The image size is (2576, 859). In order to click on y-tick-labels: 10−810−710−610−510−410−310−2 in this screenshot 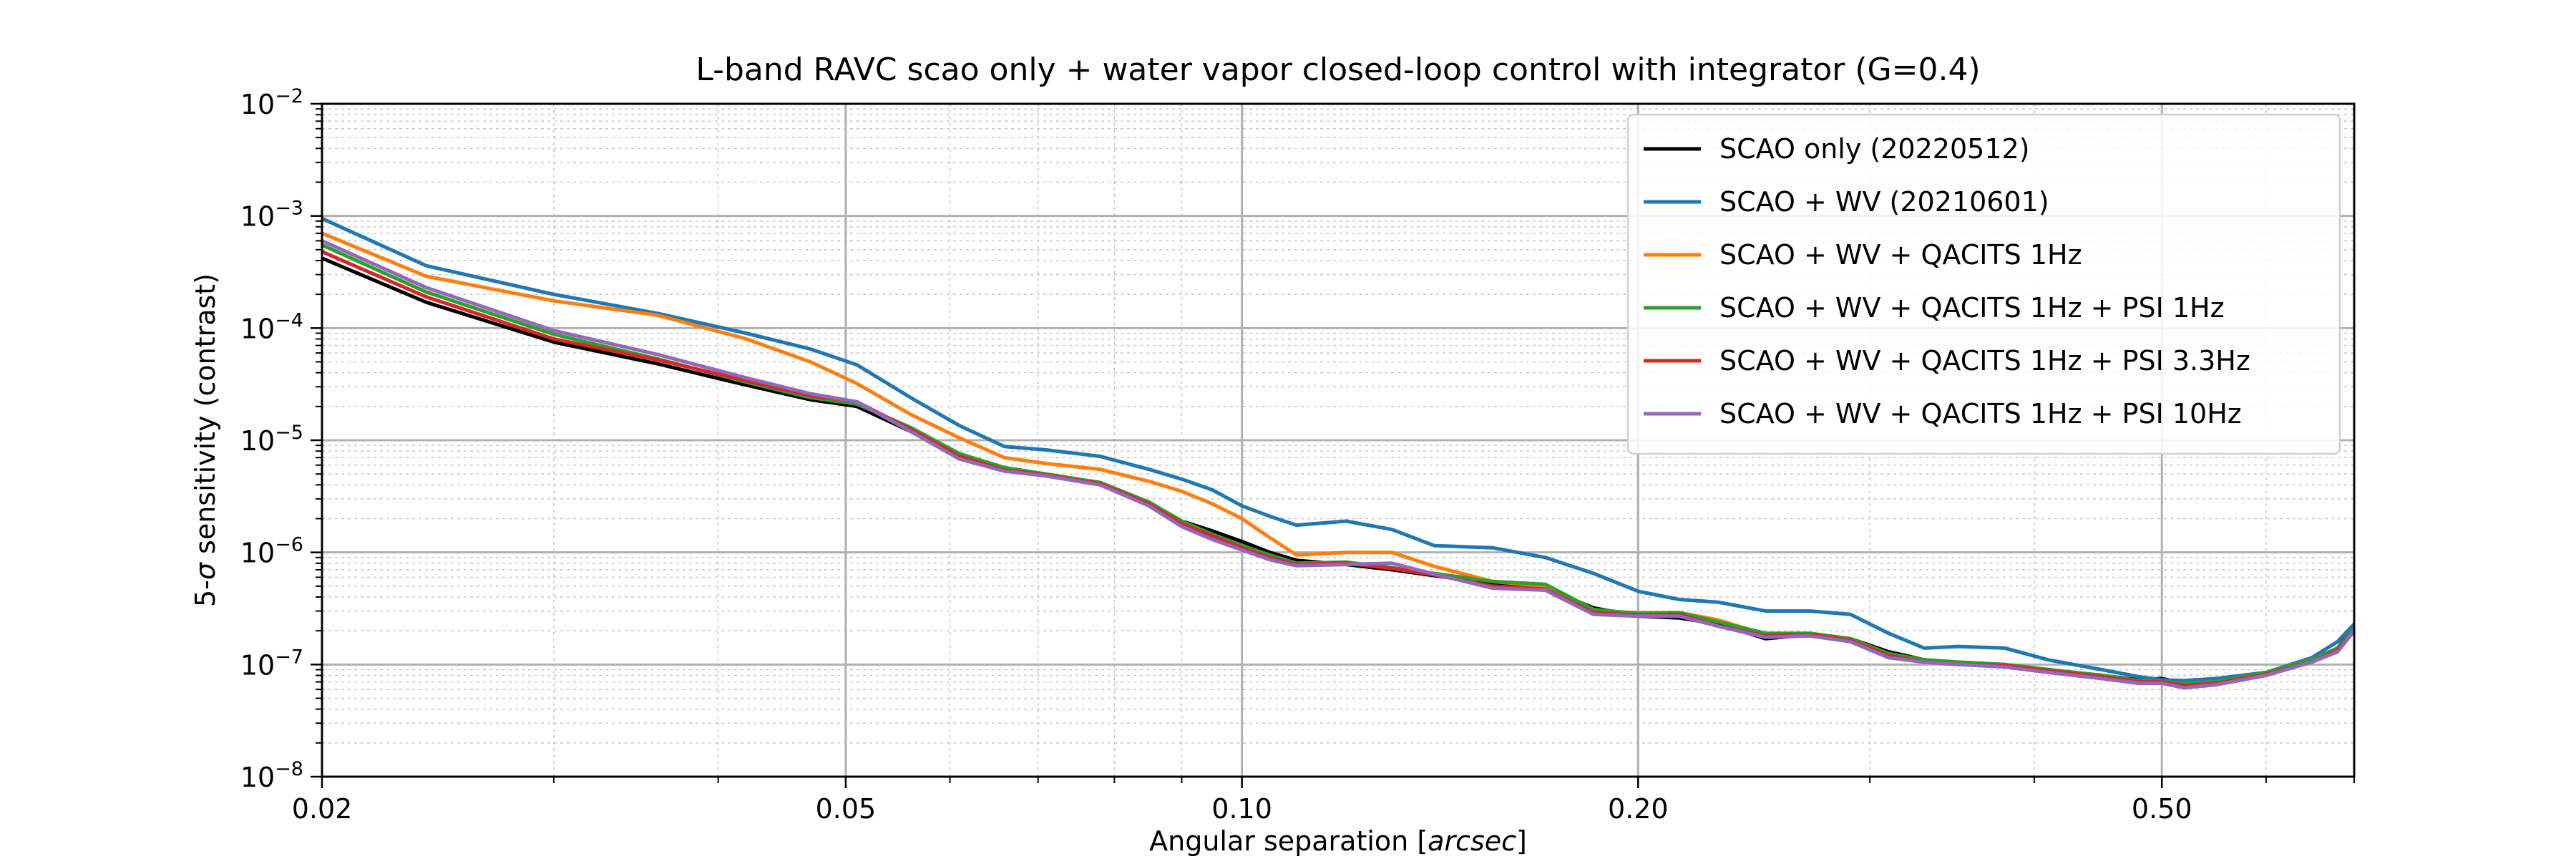, I will do `click(271, 439)`.